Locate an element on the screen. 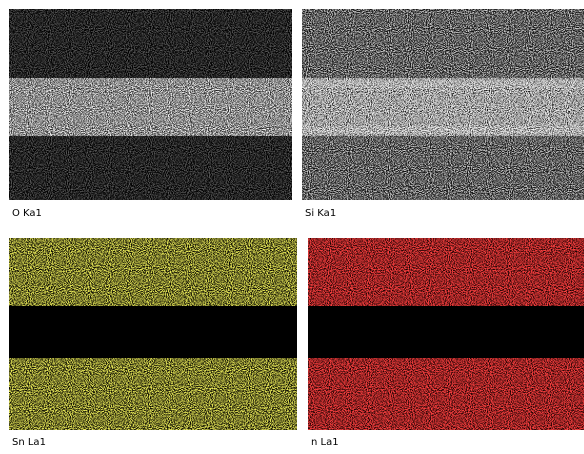 The image size is (584, 454). map-label: n La1 is located at coordinates (325, 442).